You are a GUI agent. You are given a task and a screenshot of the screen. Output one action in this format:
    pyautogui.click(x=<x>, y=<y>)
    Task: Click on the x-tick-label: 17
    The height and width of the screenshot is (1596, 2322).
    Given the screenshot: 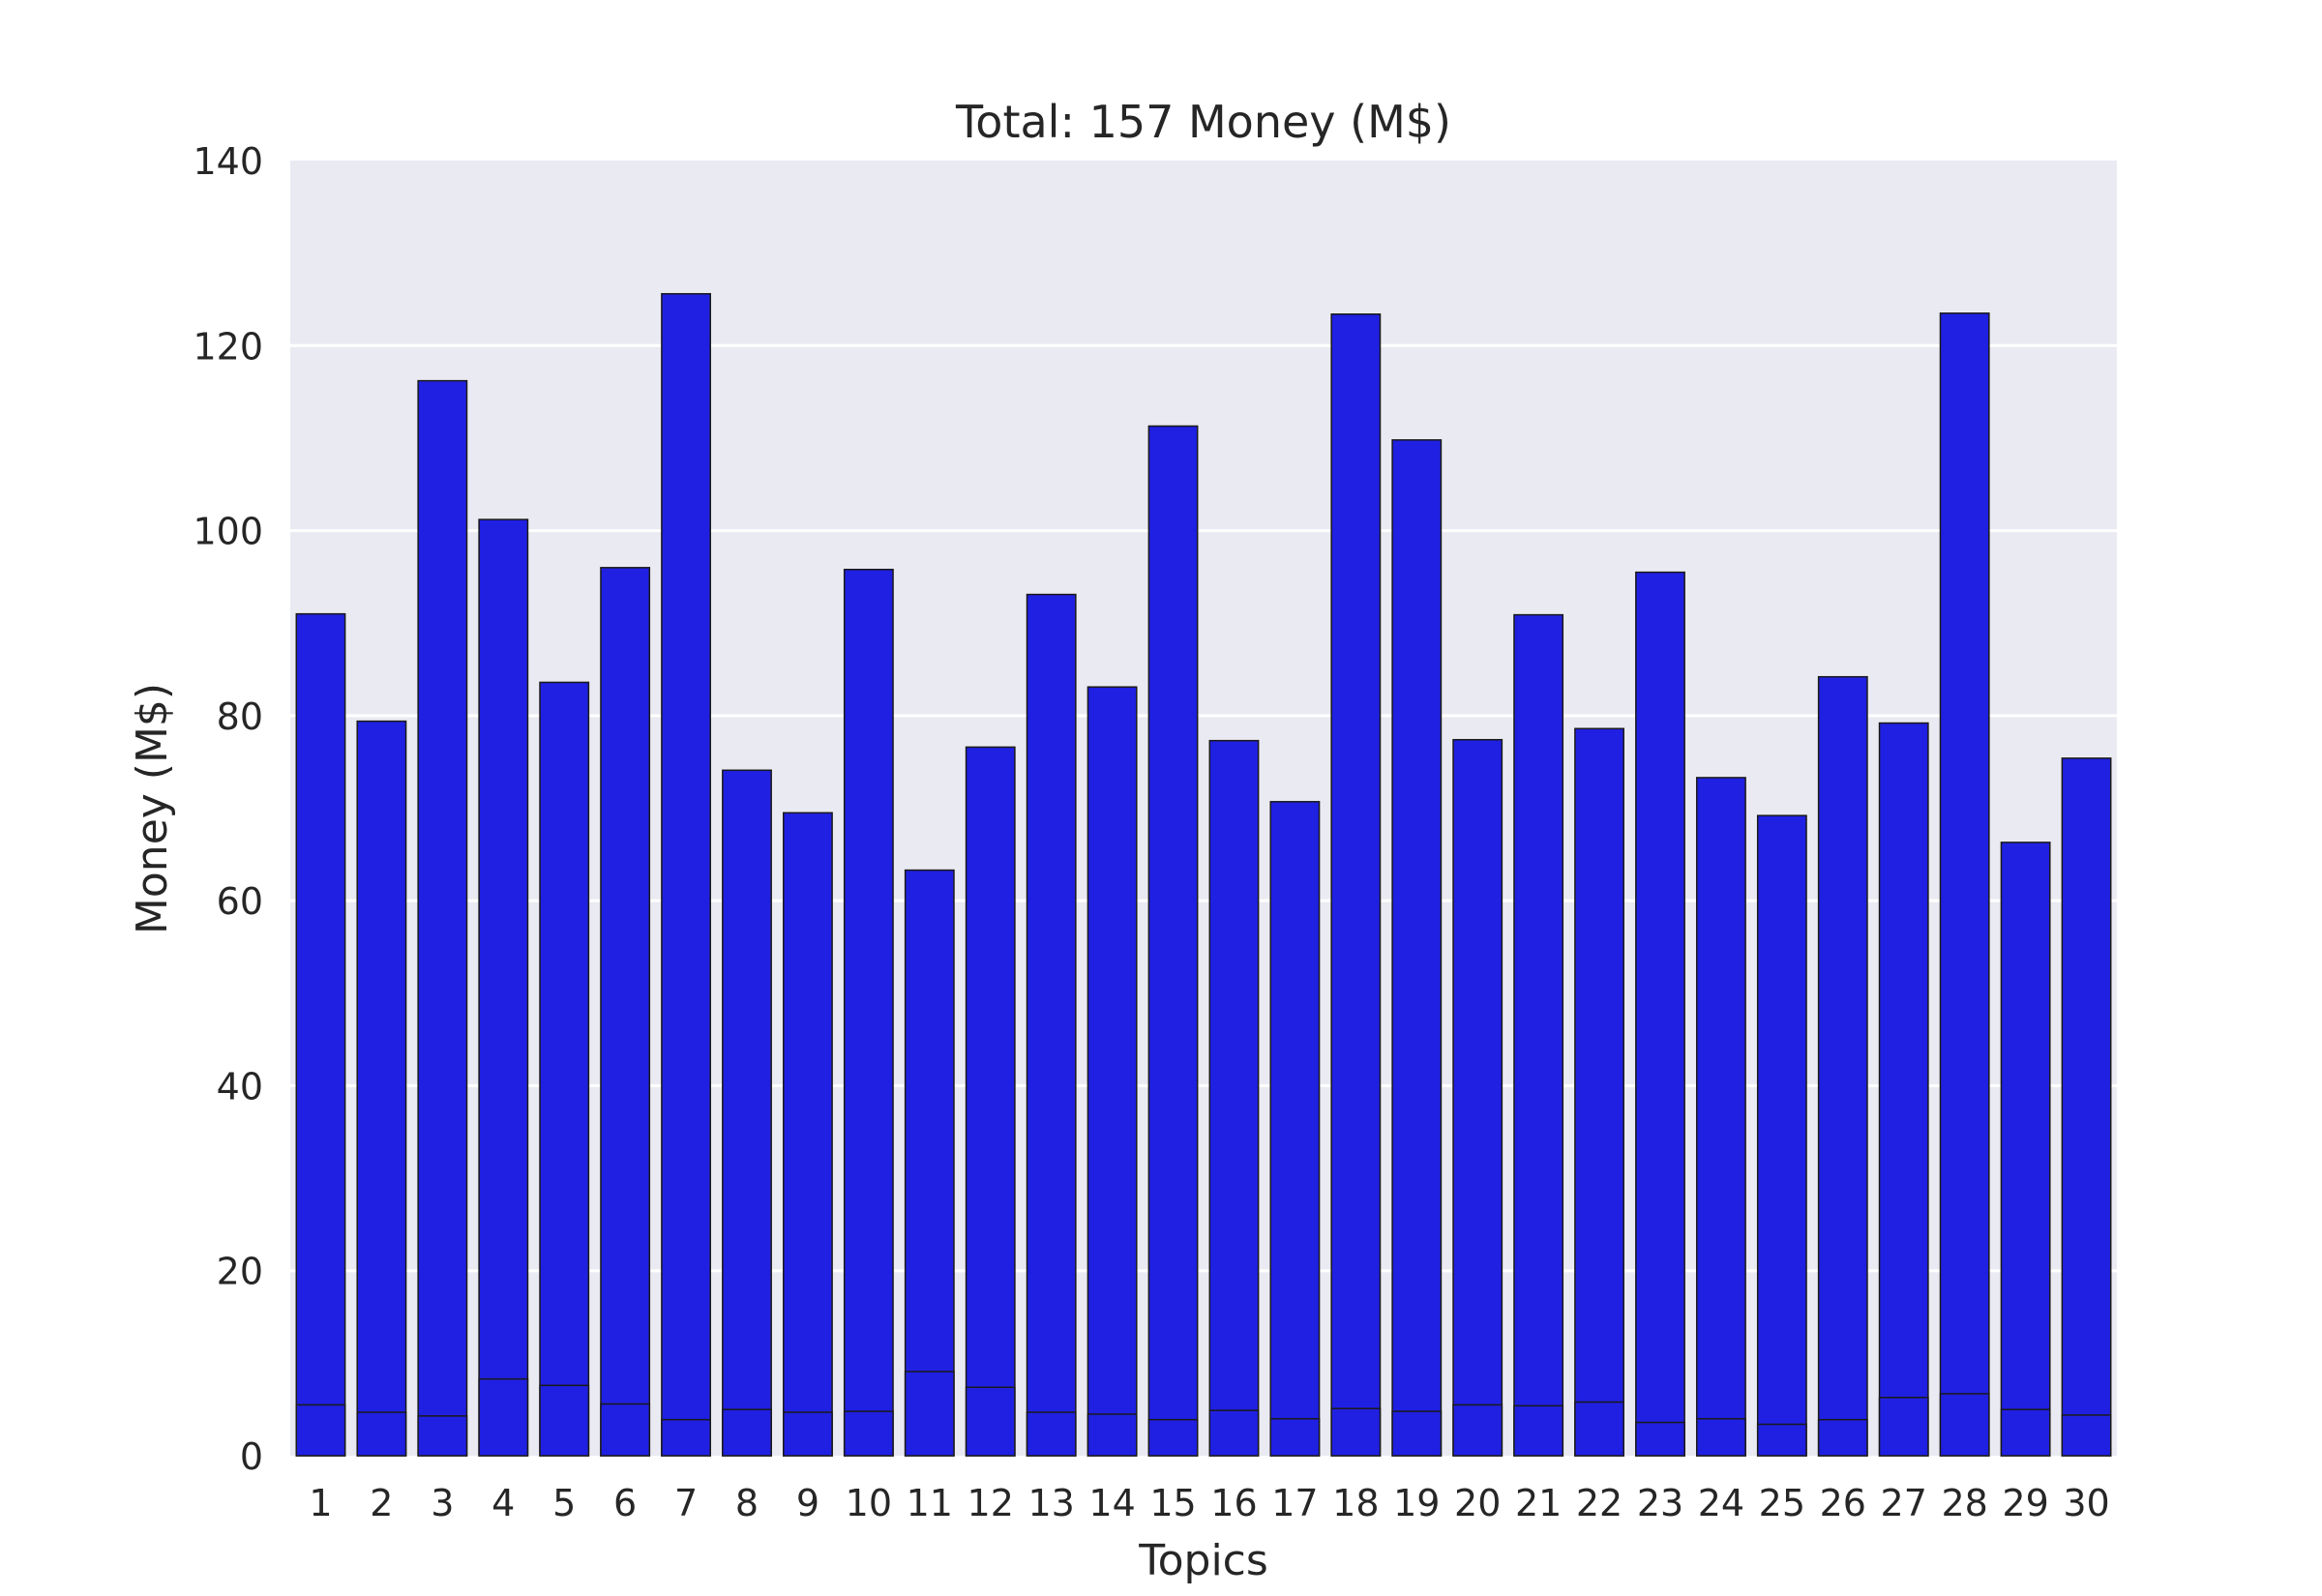 What is the action you would take?
    pyautogui.click(x=1294, y=1503)
    